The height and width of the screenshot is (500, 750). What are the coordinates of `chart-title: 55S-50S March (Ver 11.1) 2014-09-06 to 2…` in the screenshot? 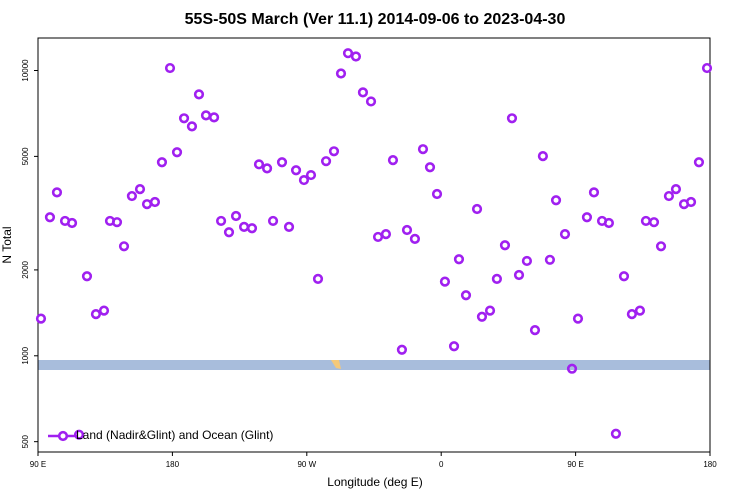 It's located at (375, 19).